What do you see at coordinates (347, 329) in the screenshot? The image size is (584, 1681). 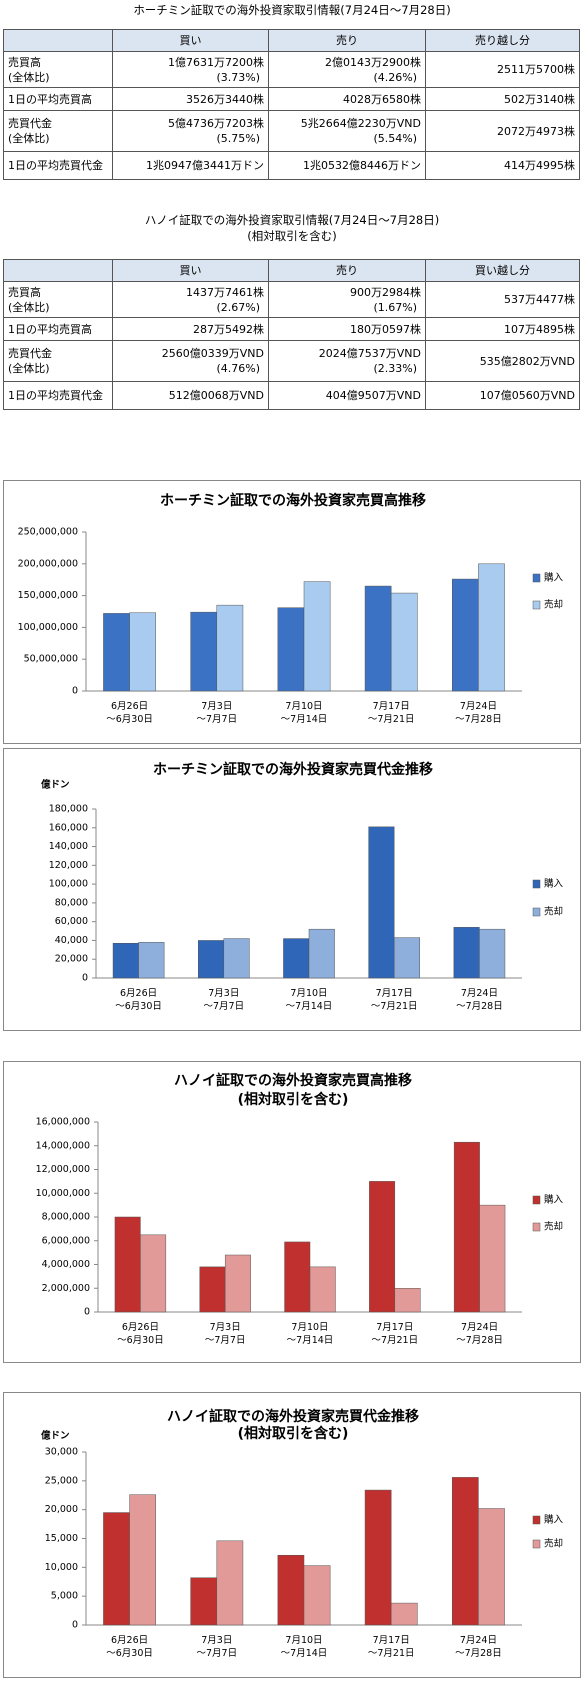 I see `table-cell: 180万0597株` at bounding box center [347, 329].